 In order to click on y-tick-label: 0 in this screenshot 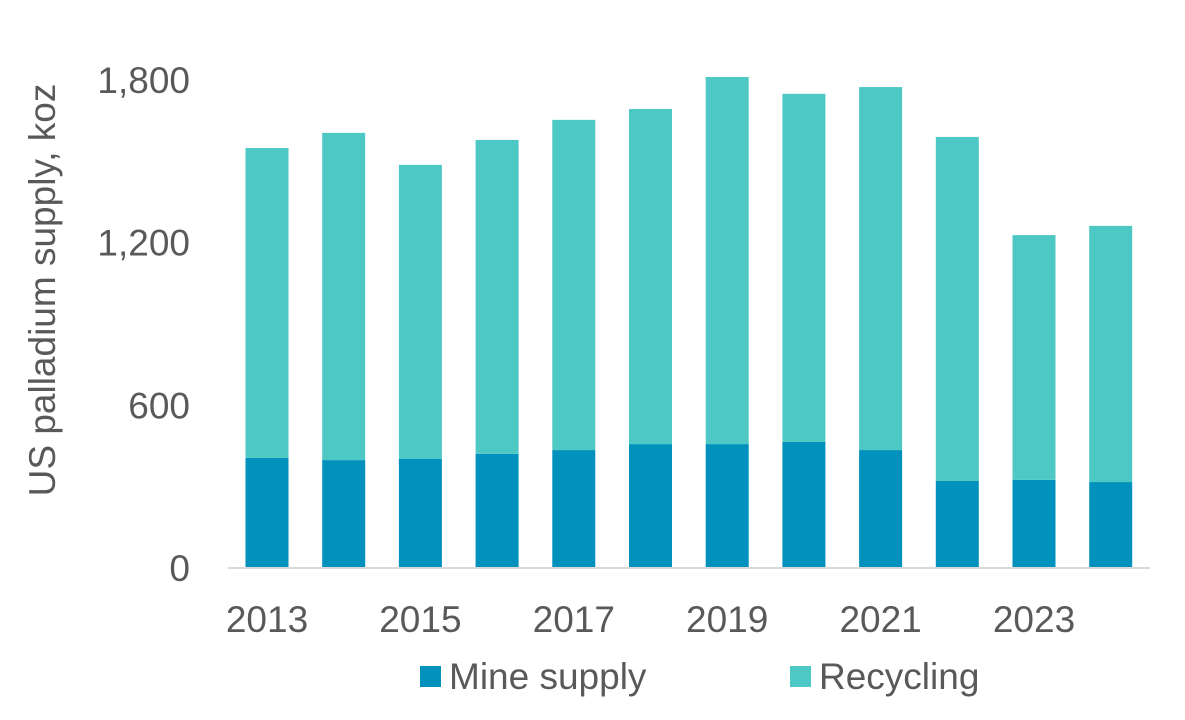, I will do `click(179, 568)`.